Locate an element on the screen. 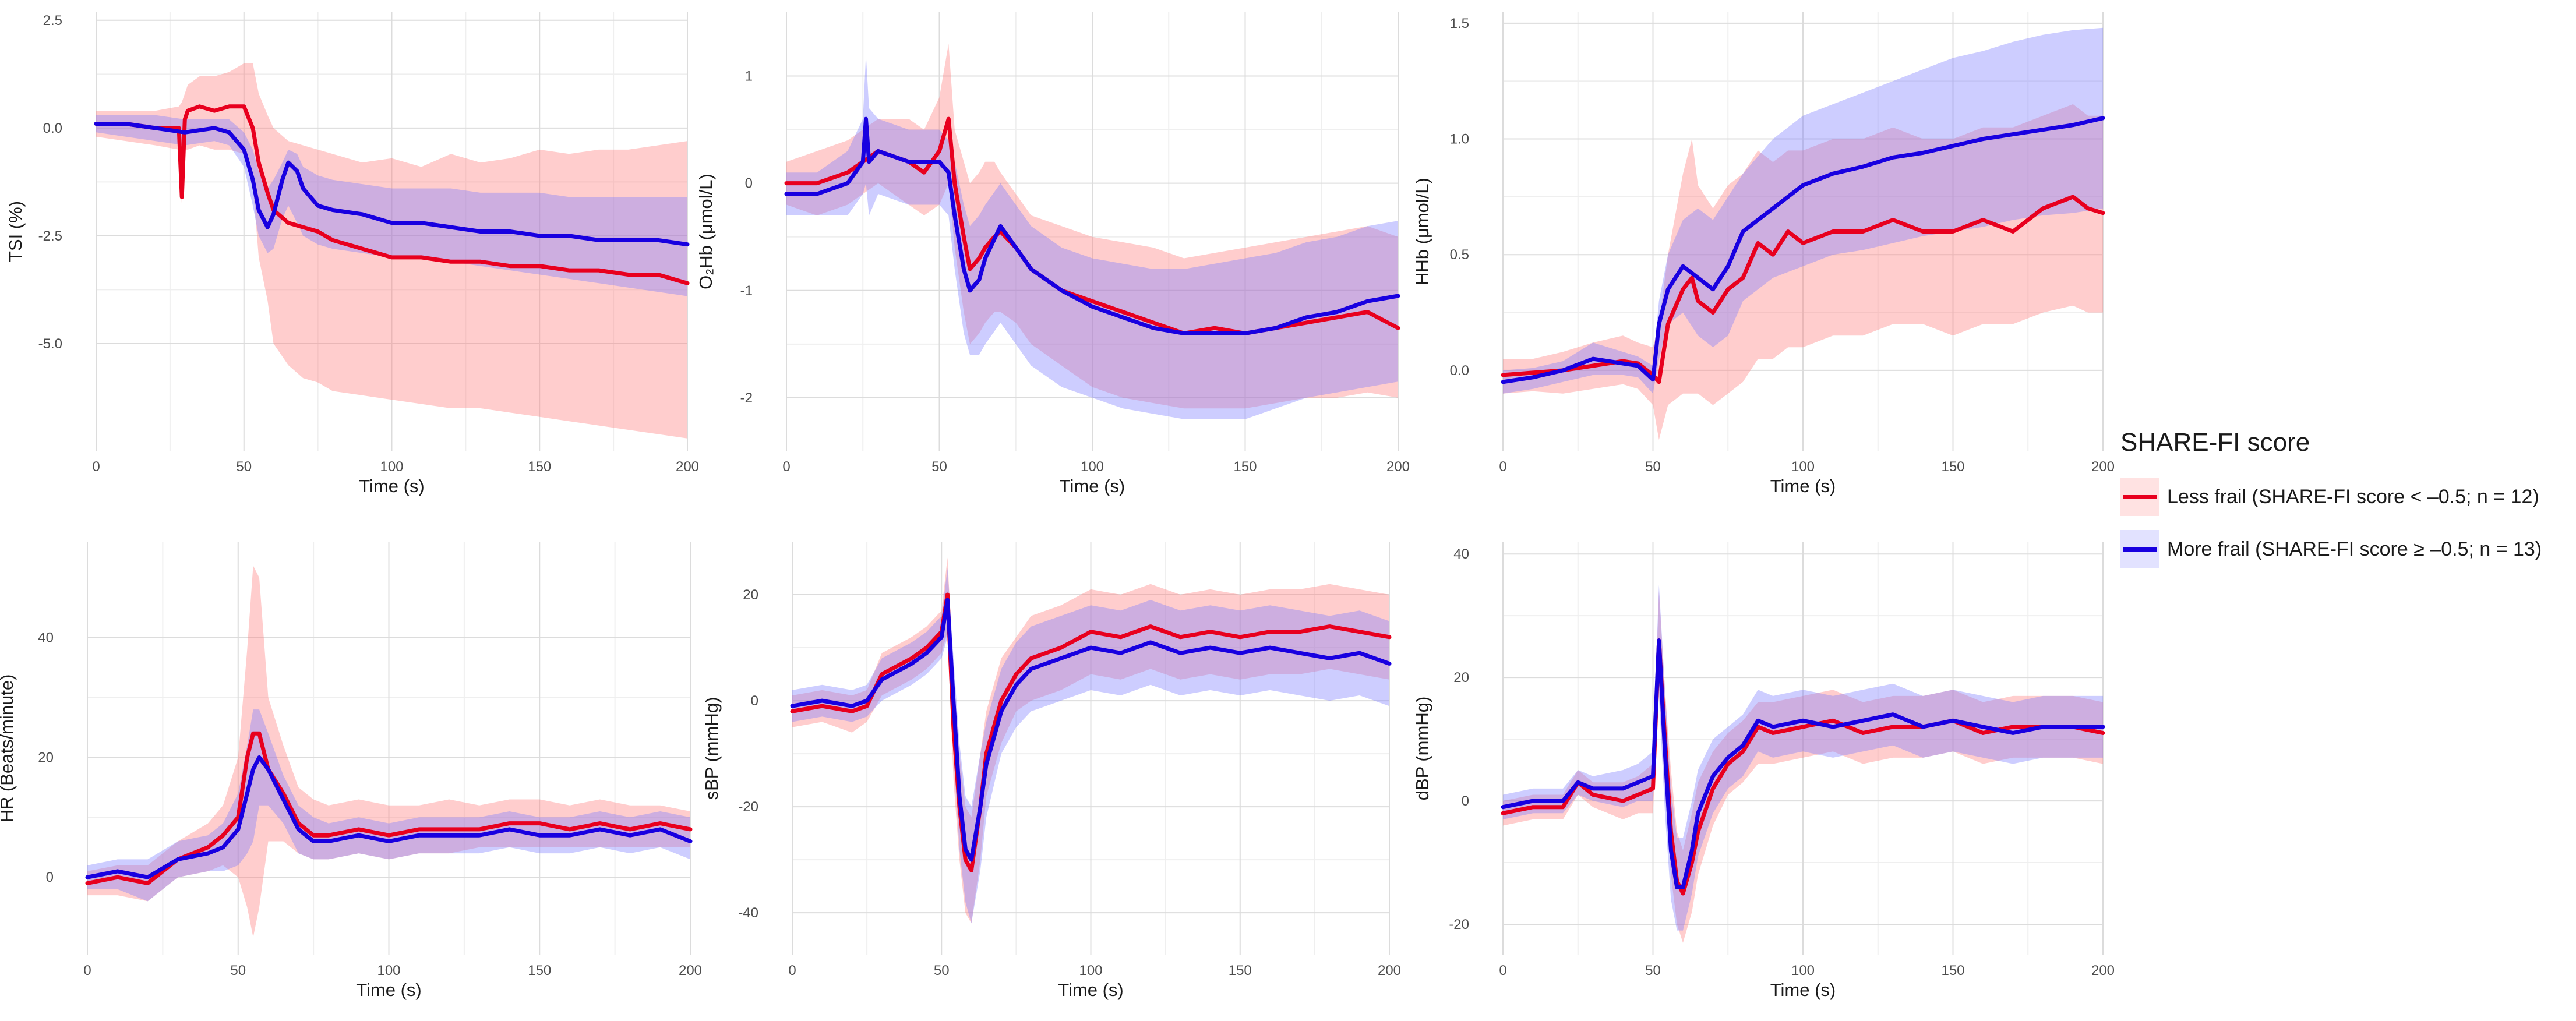  y-tick-label: -2 is located at coordinates (746, 398).